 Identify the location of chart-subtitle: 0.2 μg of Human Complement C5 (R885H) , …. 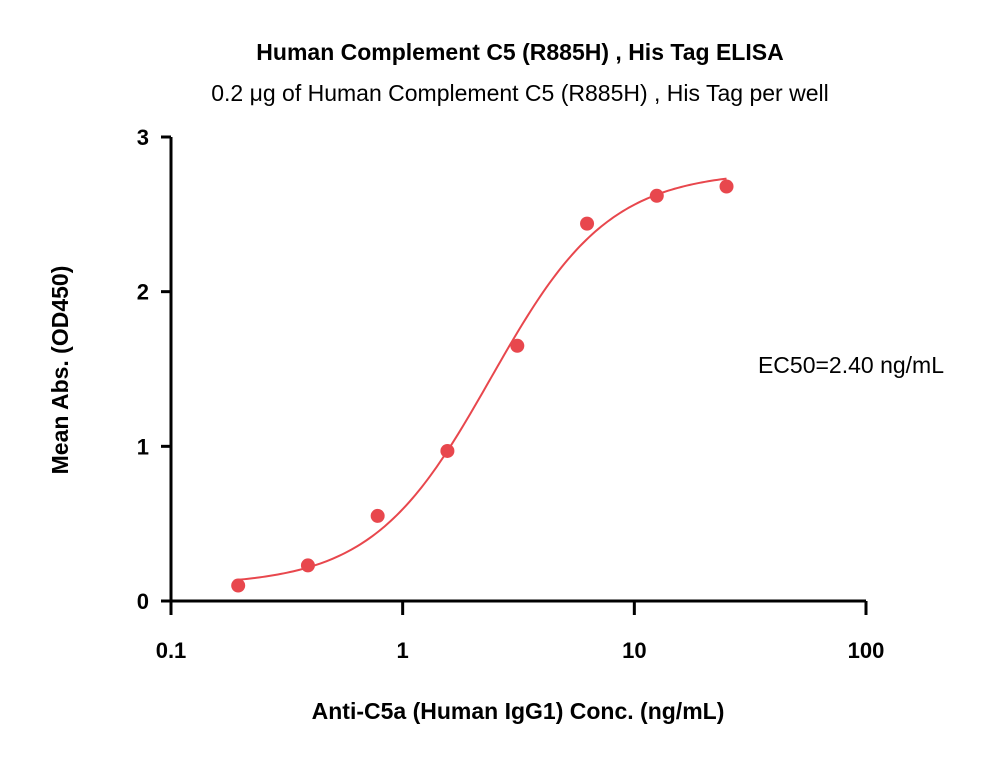
(519, 93).